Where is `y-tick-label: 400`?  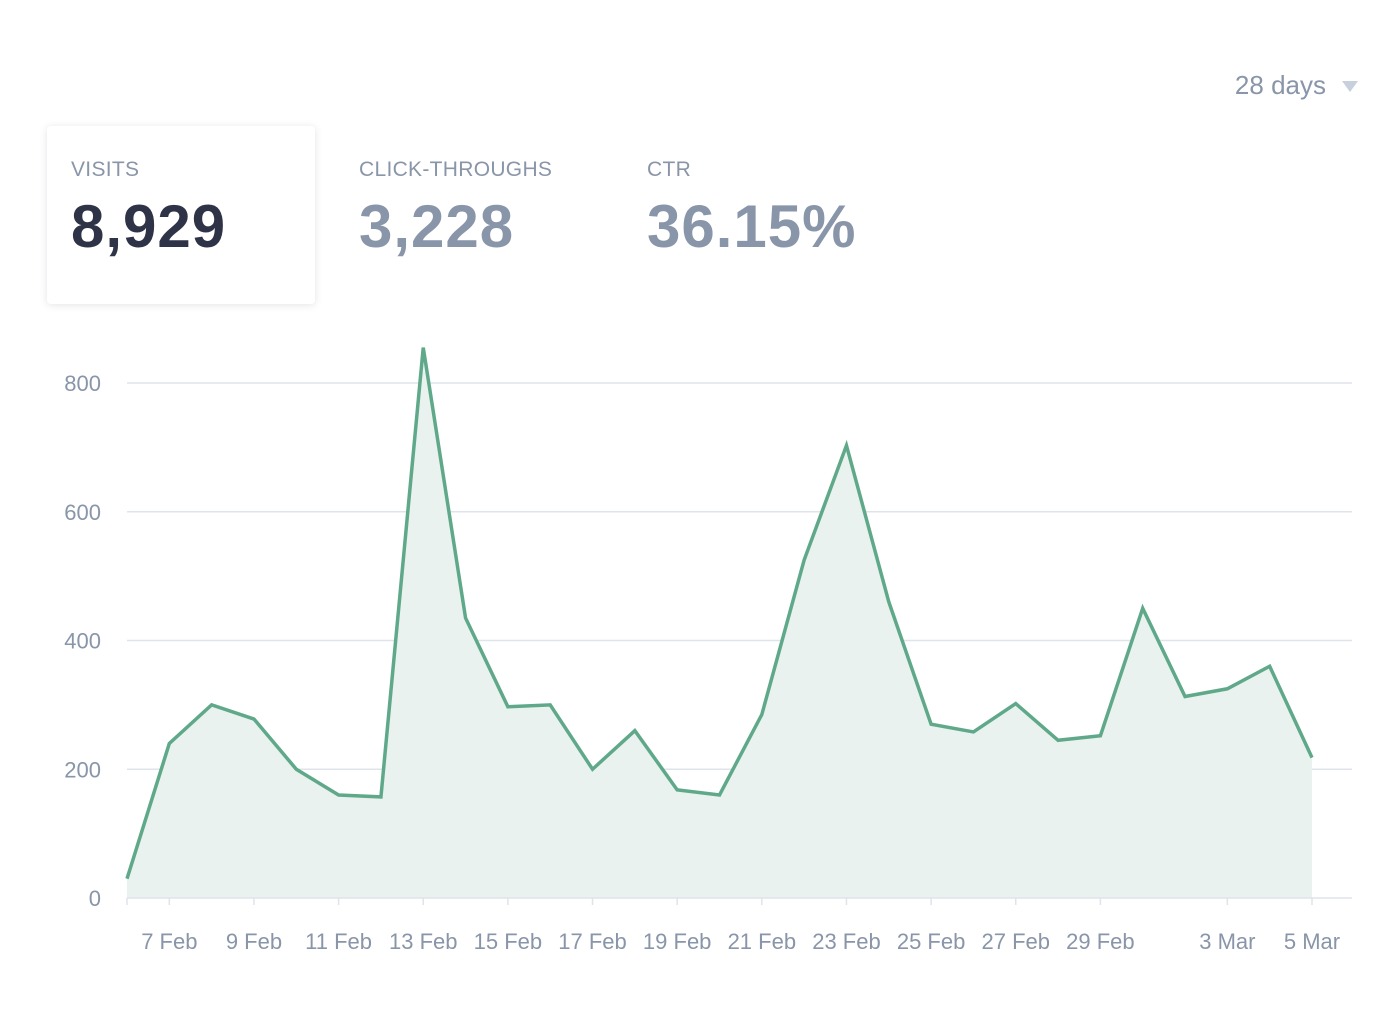
y-tick-label: 400 is located at coordinates (82, 641).